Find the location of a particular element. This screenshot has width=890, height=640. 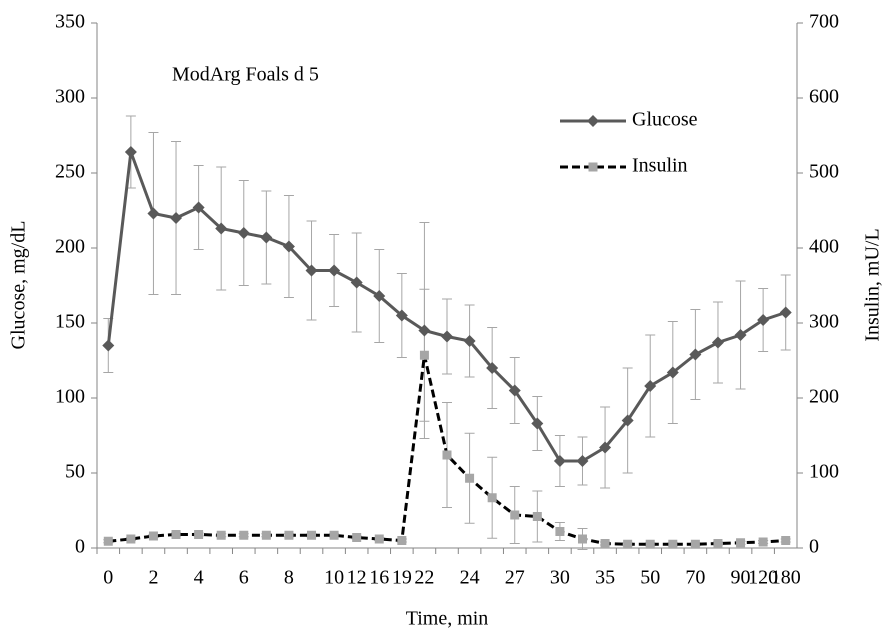

x-tick-label: 50 is located at coordinates (650, 578).